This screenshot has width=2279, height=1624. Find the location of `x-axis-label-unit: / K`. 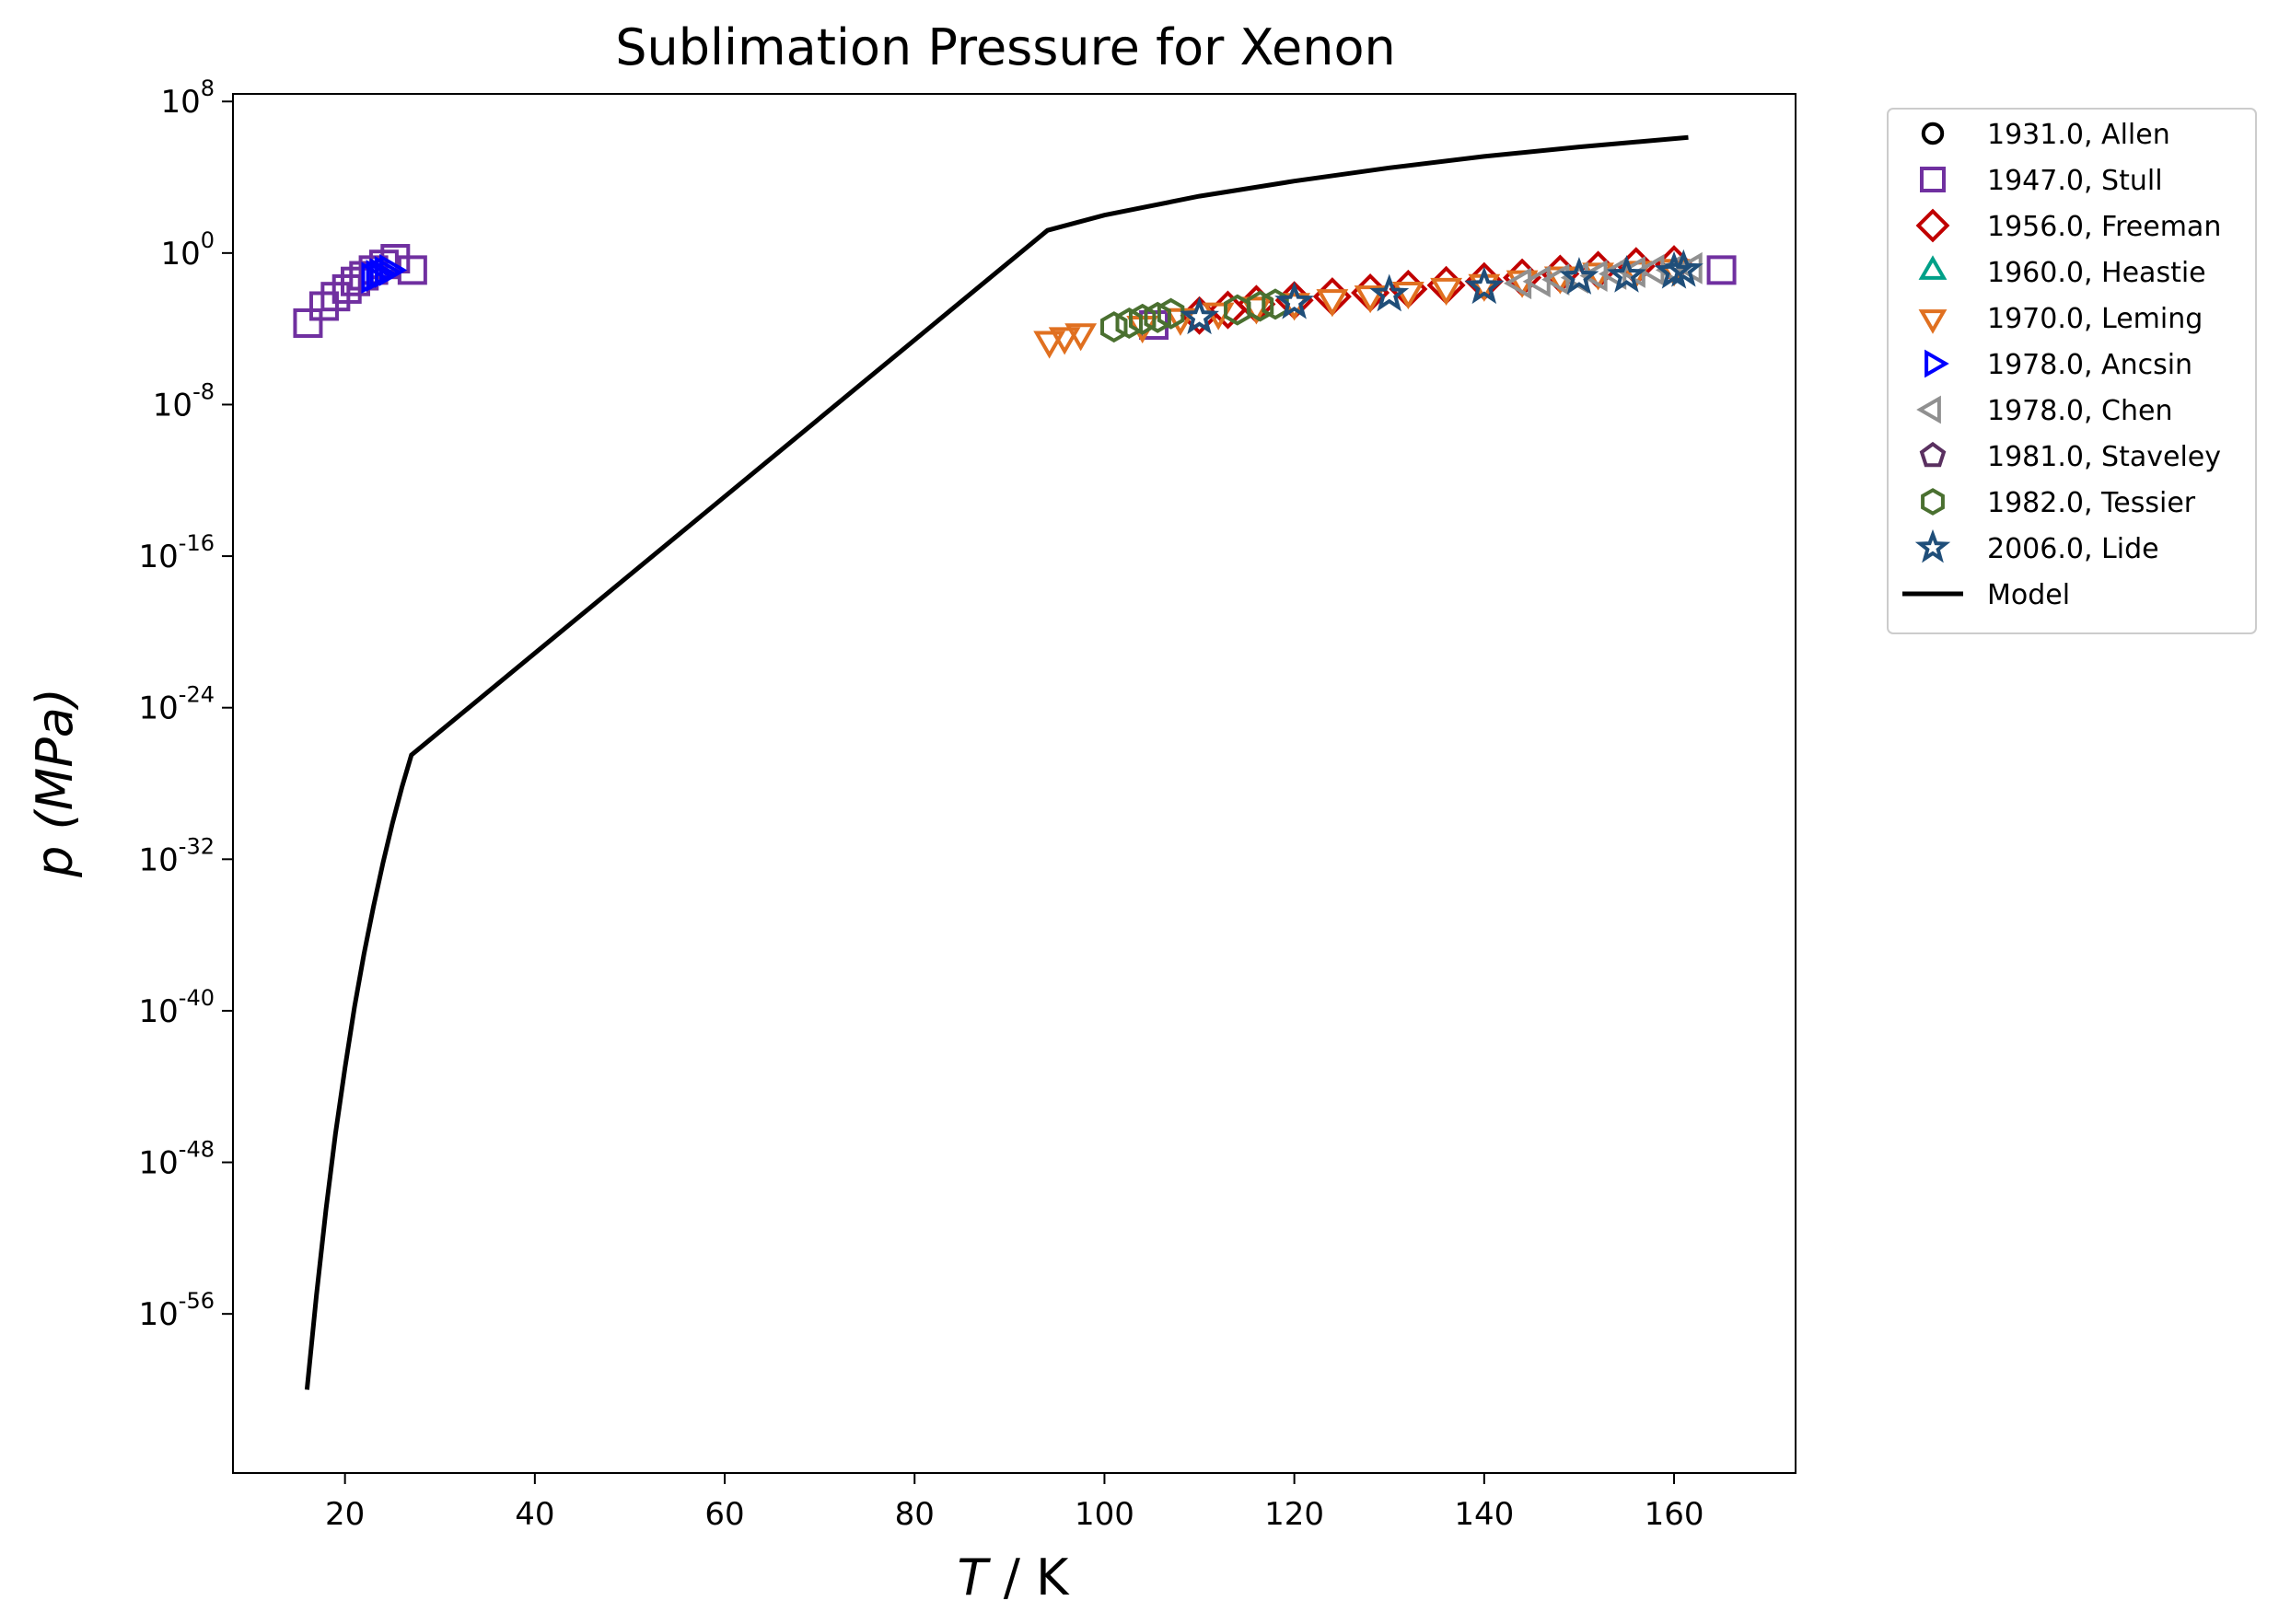

x-axis-label-unit: / K is located at coordinates (1029, 1578).